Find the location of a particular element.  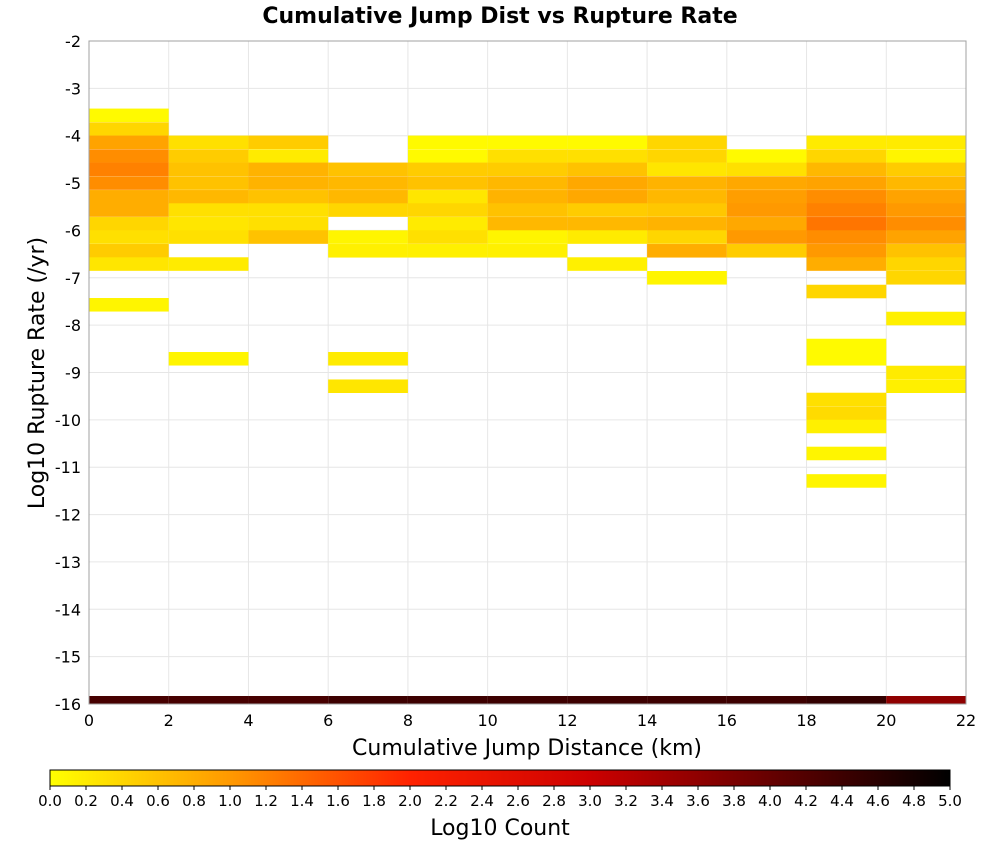

y-tick-label: -7 is located at coordinates (73, 278).